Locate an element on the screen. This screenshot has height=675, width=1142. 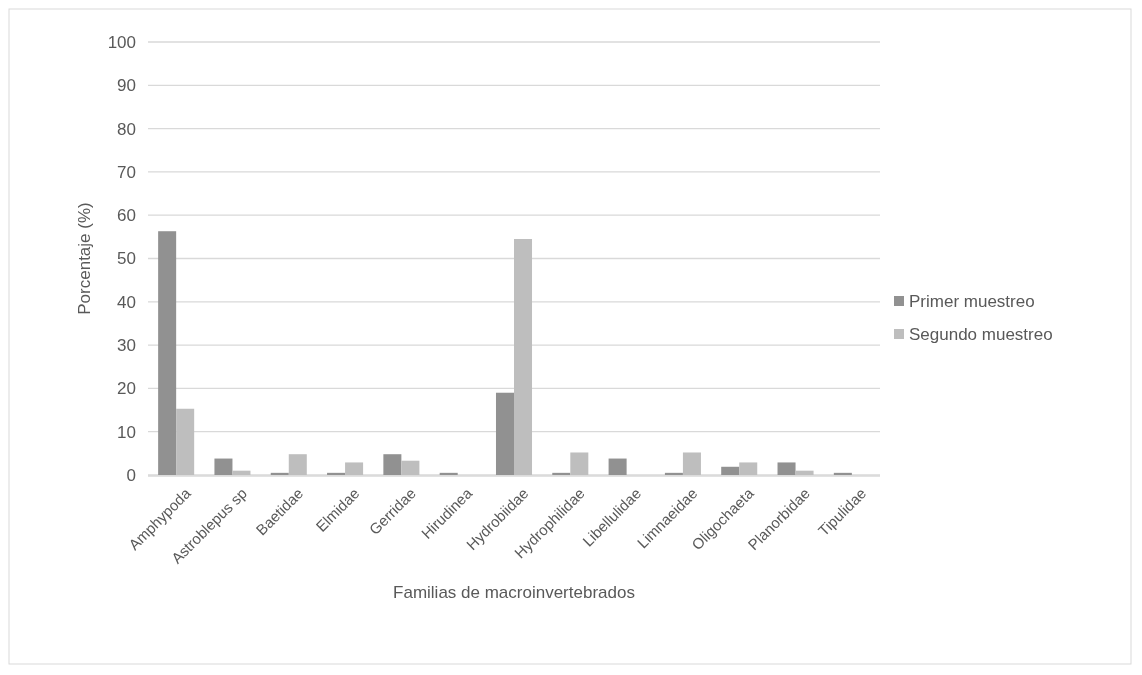
legend-label: Primer muestreo is located at coordinates (972, 301).